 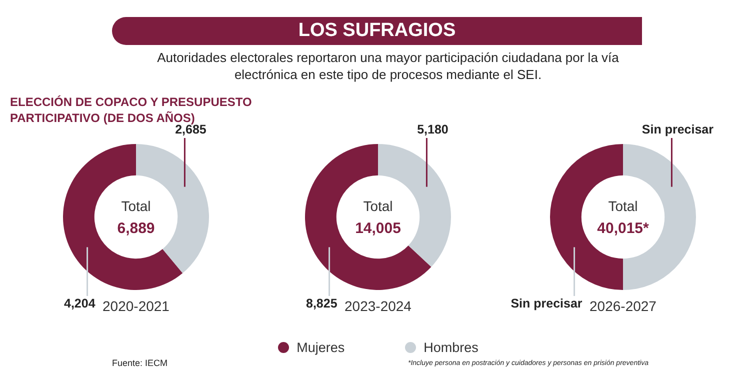 What do you see at coordinates (450, 347) in the screenshot?
I see `legend-label: Hombres` at bounding box center [450, 347].